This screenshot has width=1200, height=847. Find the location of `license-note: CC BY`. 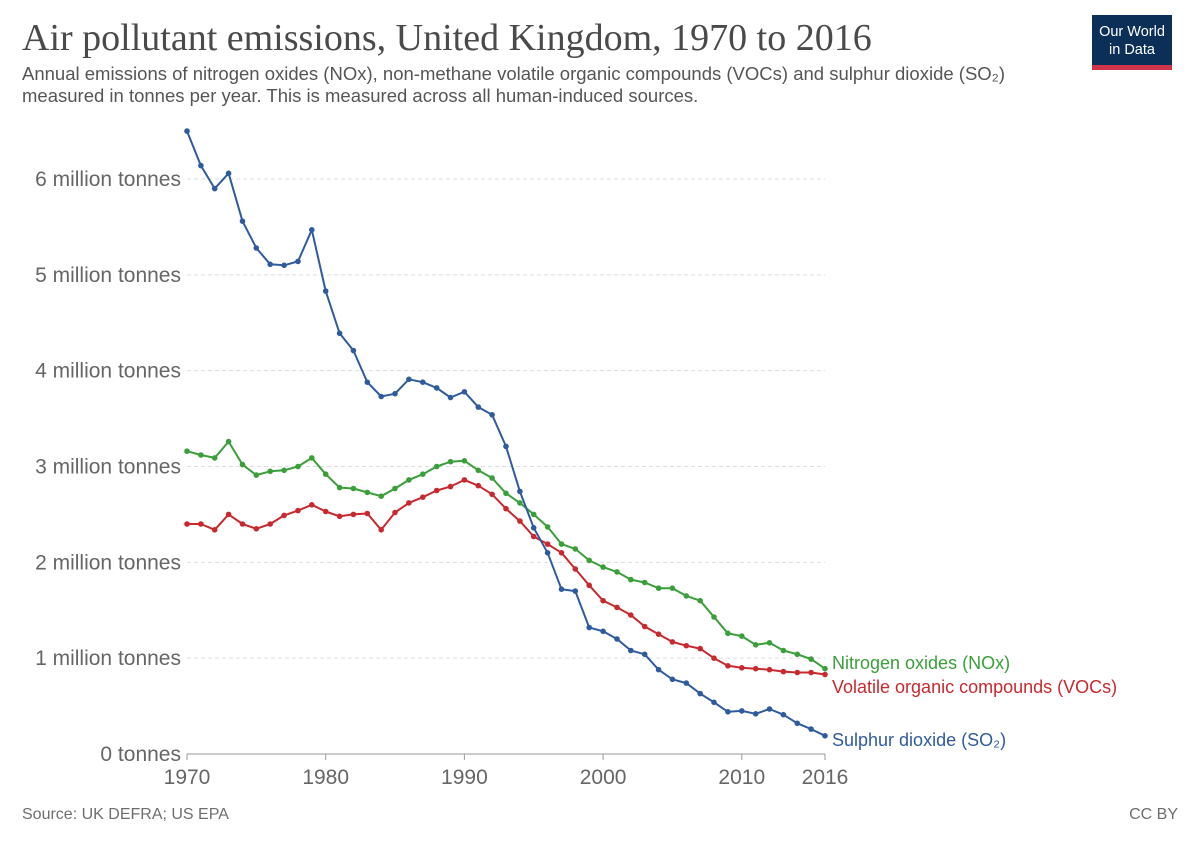

license-note: CC BY is located at coordinates (1153, 814).